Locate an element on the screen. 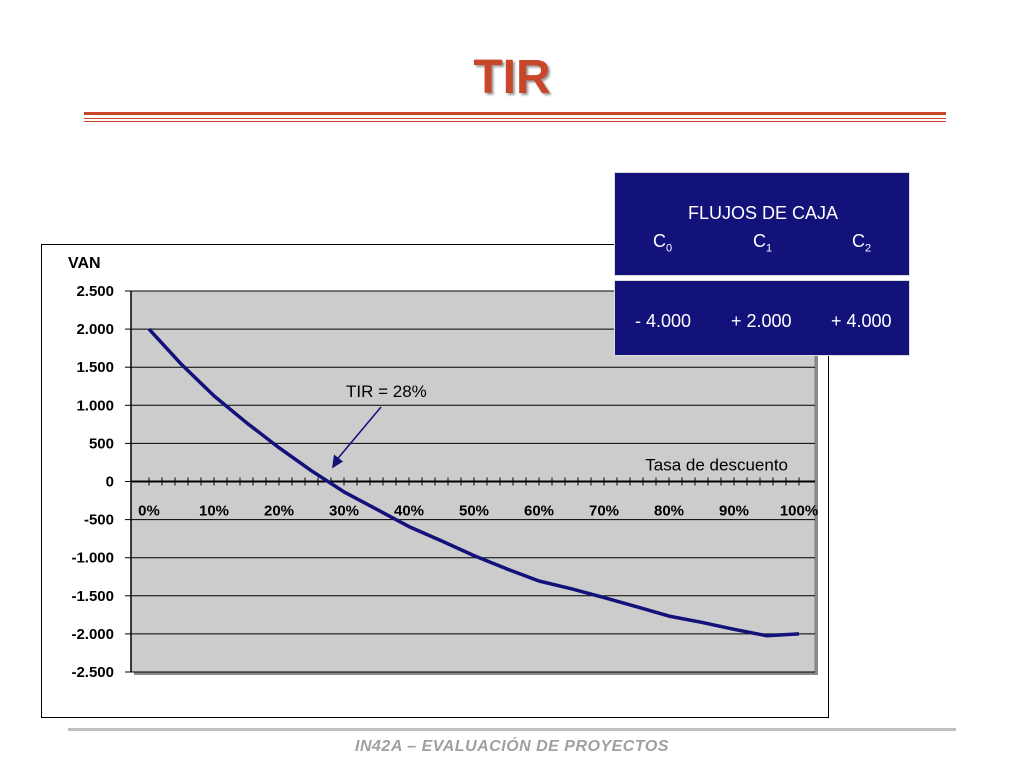 This screenshot has height=768, width=1024. column-c2: C2 is located at coordinates (861, 243).